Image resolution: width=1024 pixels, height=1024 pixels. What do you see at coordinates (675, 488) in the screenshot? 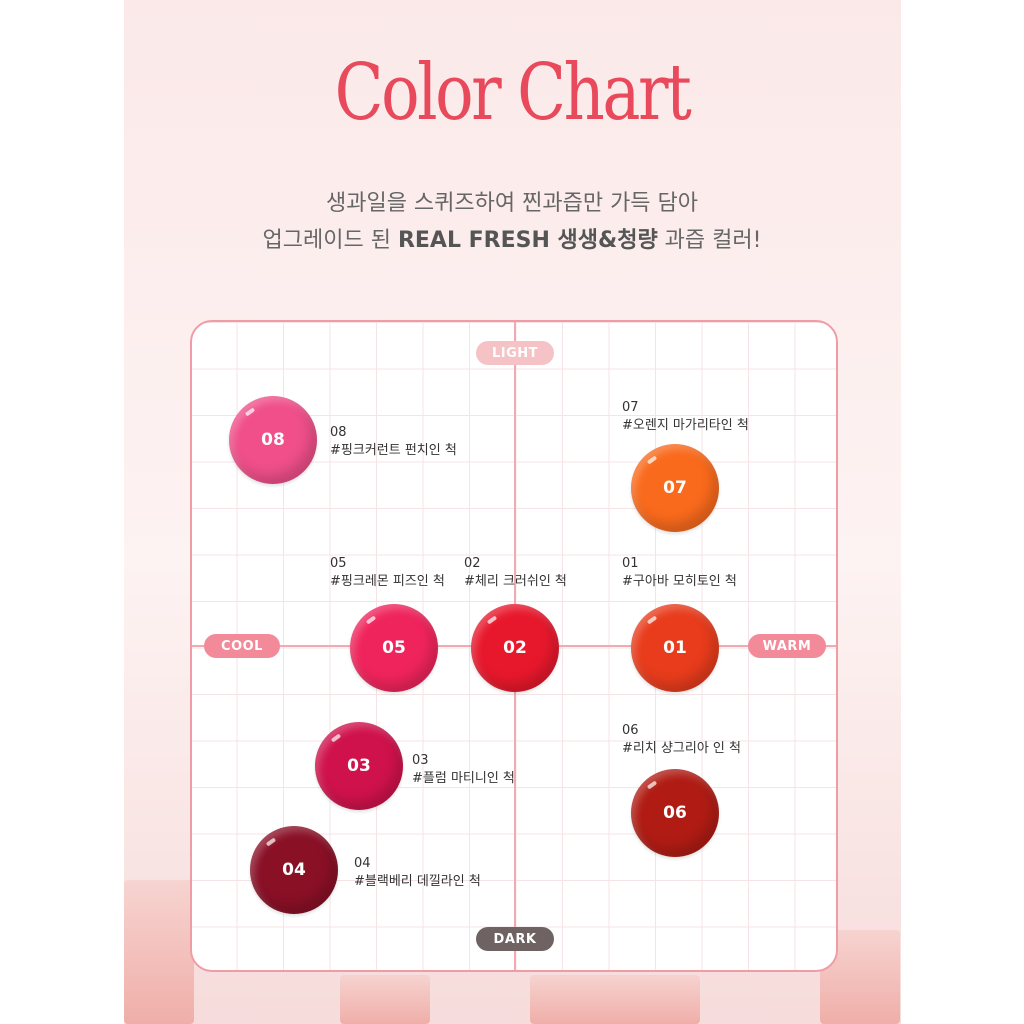
I see `shade-swatch-07: 07` at bounding box center [675, 488].